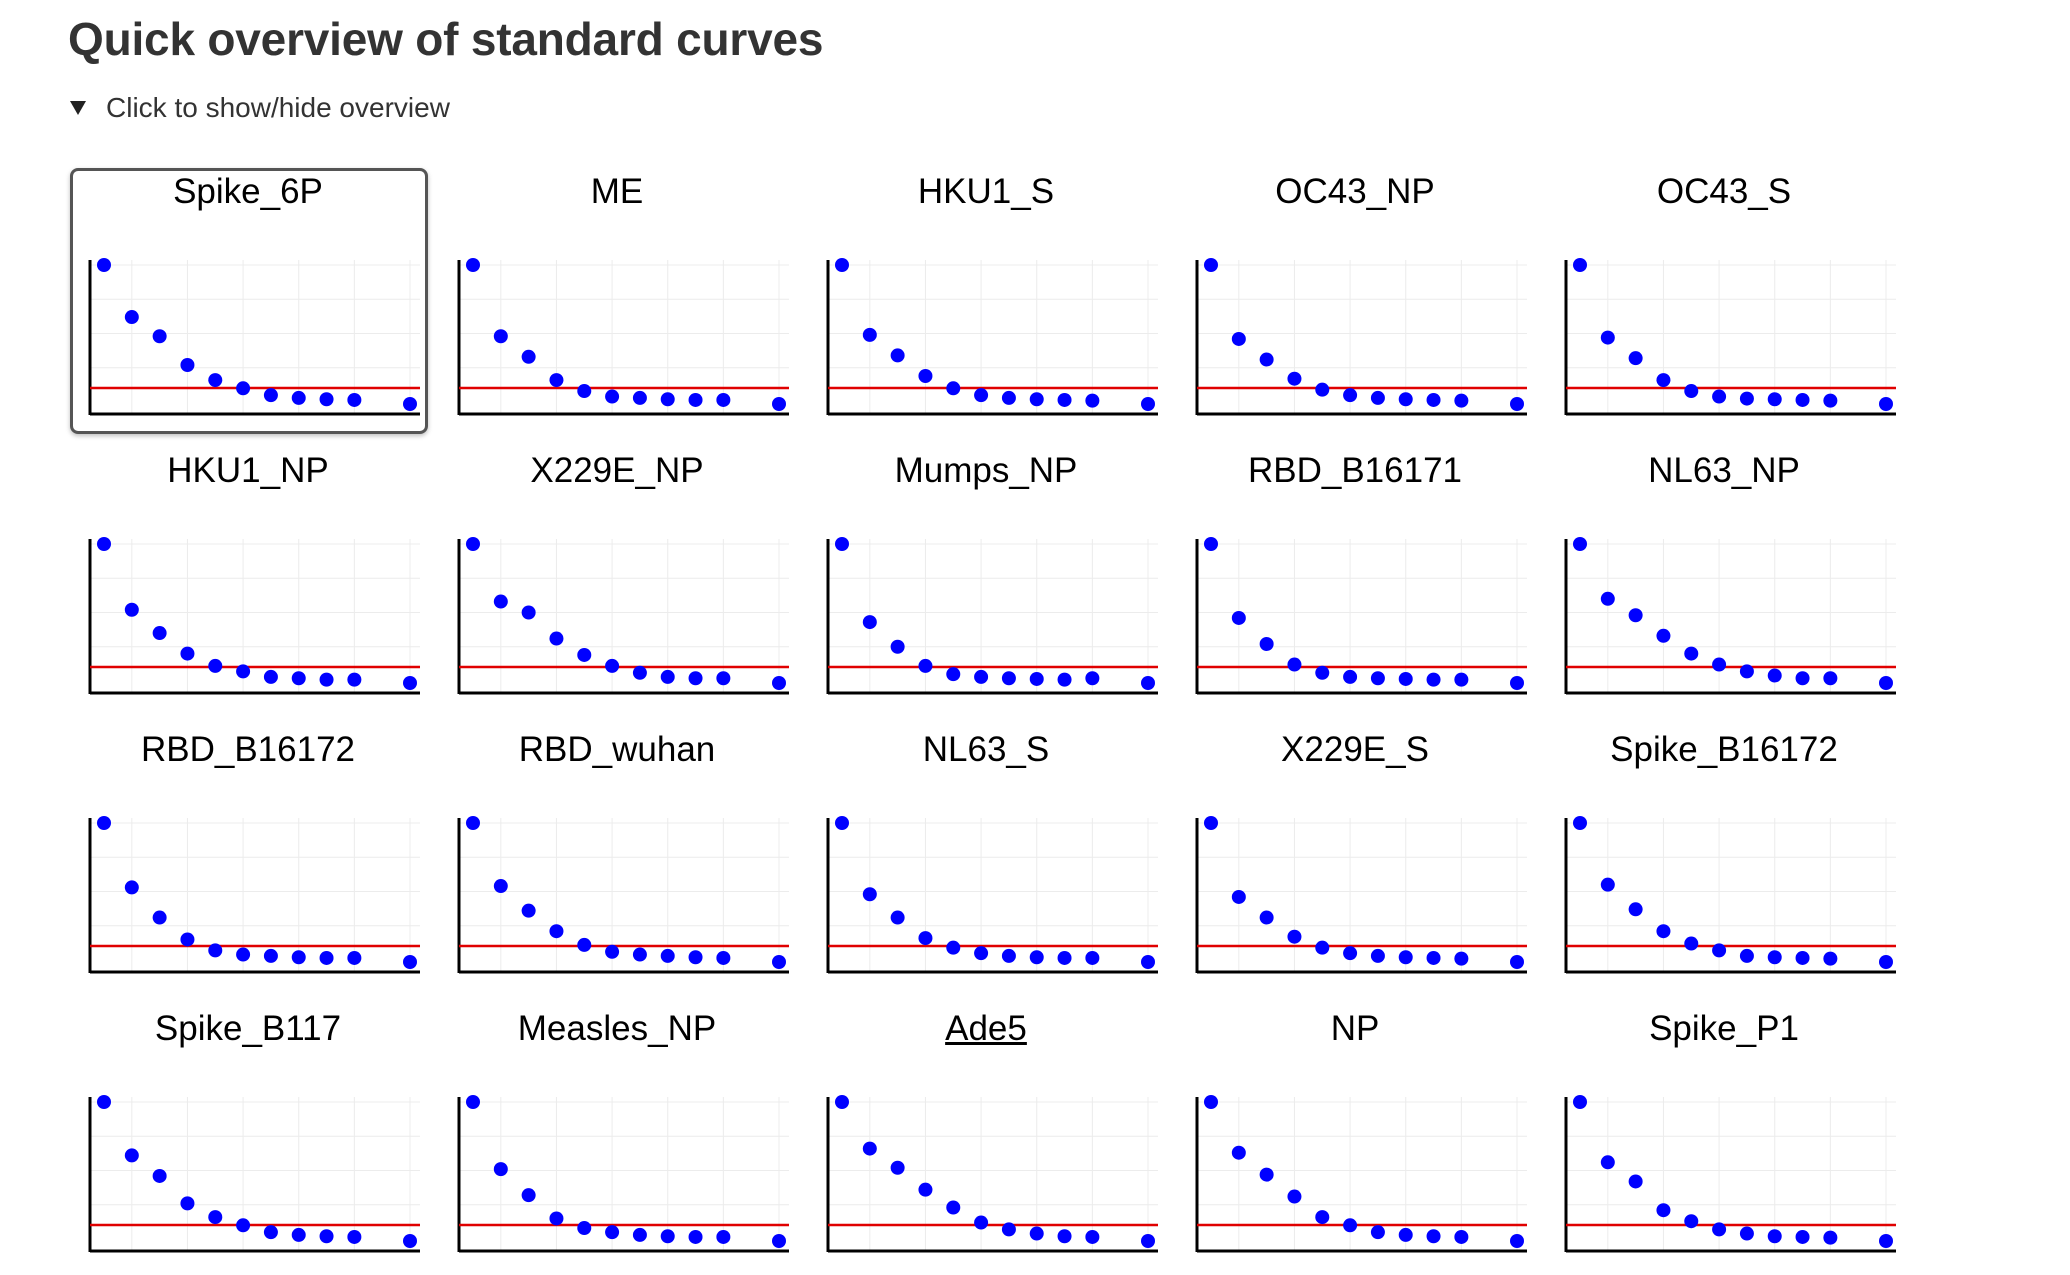 The width and height of the screenshot is (2070, 1275). I want to click on curve-tile: X229E_S, so click(1360, 861).